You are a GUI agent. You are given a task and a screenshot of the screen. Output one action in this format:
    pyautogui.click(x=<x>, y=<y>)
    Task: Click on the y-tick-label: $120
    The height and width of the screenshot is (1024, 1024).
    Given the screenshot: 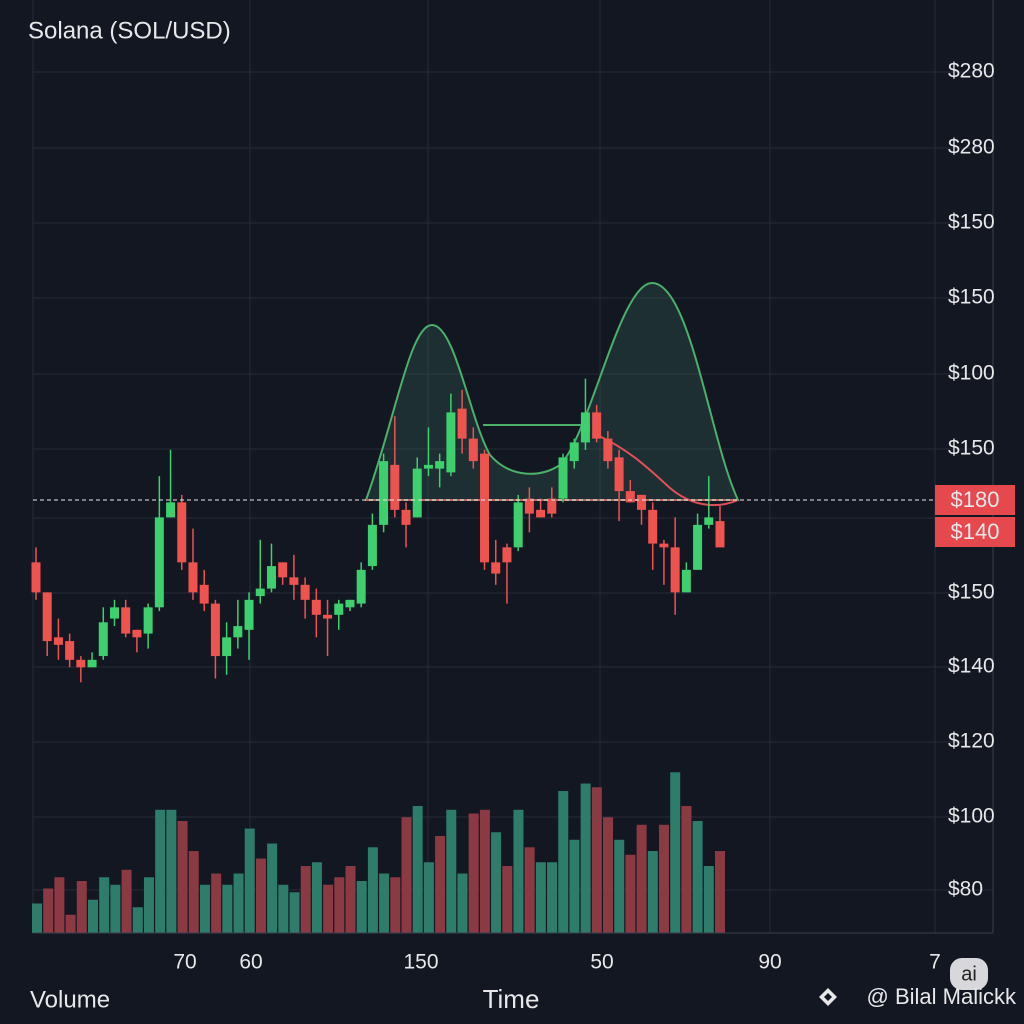 What is the action you would take?
    pyautogui.click(x=971, y=741)
    